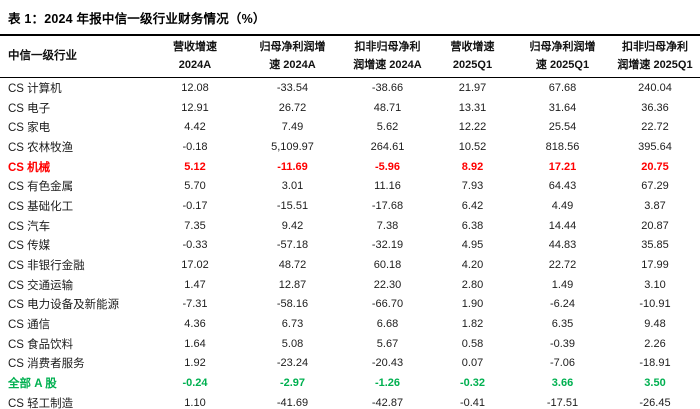 This screenshot has width=700, height=409. I want to click on row-value-cell: 17.21, so click(562, 166).